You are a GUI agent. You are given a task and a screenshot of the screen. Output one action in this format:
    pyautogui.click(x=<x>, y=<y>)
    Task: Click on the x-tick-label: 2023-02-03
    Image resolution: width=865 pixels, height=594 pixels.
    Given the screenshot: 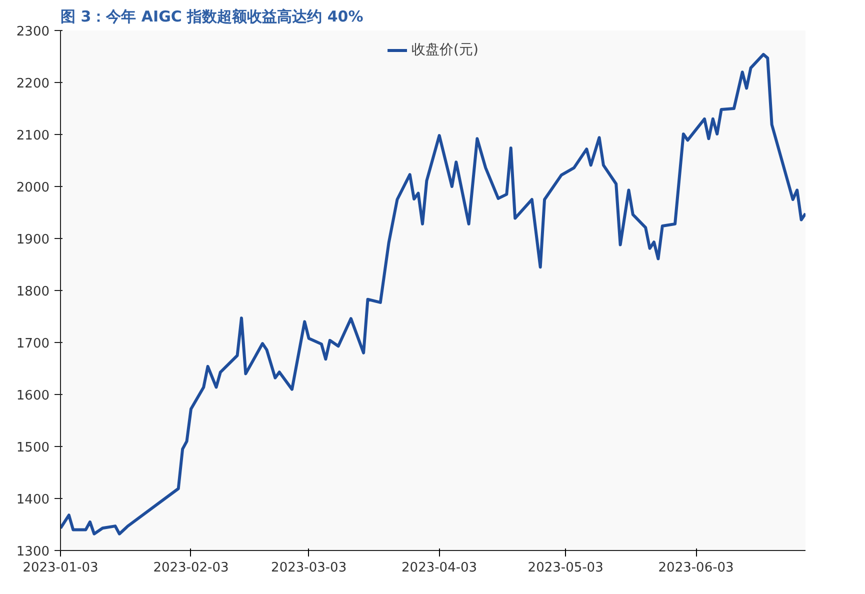 What is the action you would take?
    pyautogui.click(x=191, y=568)
    